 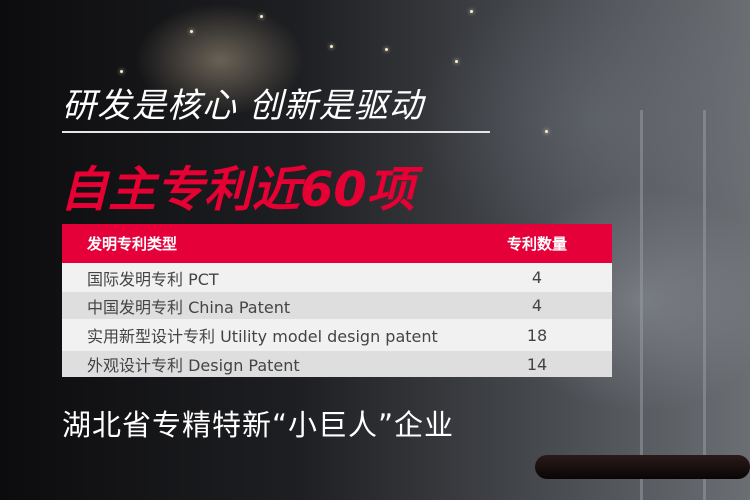 What do you see at coordinates (537, 335) in the screenshot?
I see `patent-count: 18` at bounding box center [537, 335].